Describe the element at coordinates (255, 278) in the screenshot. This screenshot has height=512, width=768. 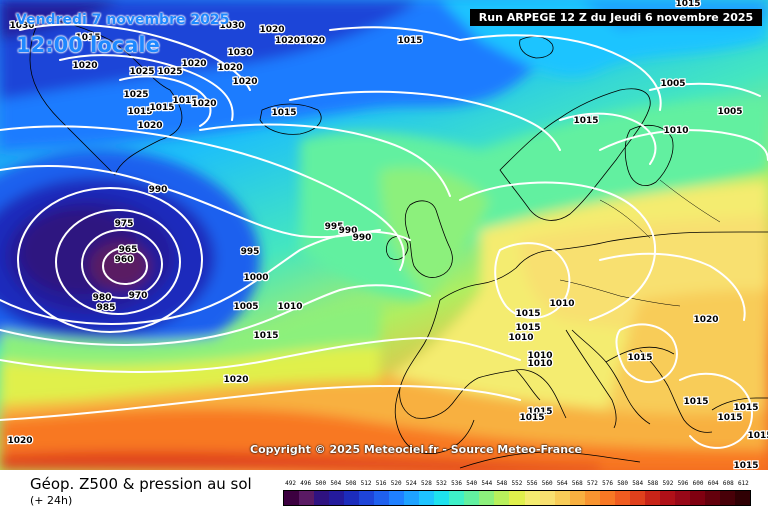
I see `isobar-label: 1000` at that location.